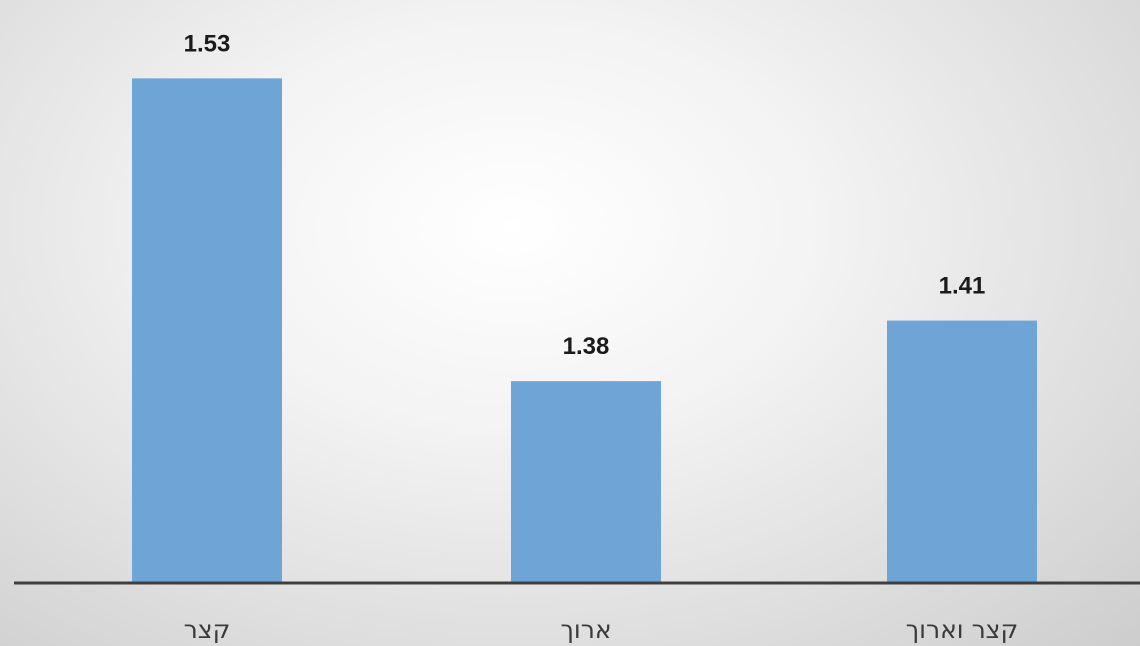  Describe the element at coordinates (962, 286) in the screenshot. I see `data-label-3: 1.41` at that location.